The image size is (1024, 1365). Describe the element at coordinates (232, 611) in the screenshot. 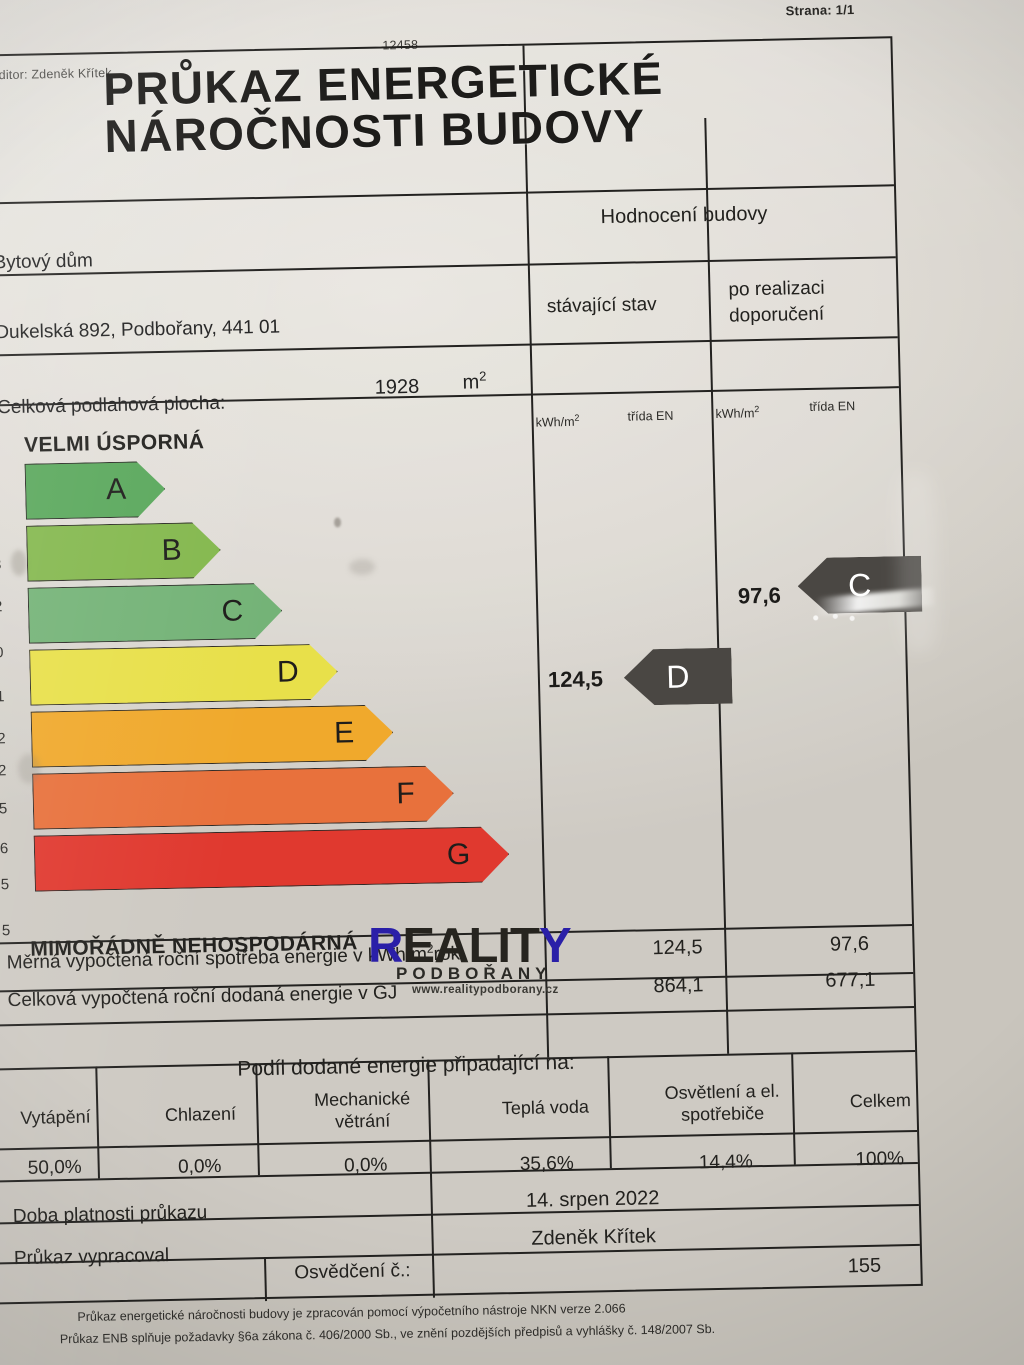

I see `energy-class-bar-label: C` at that location.